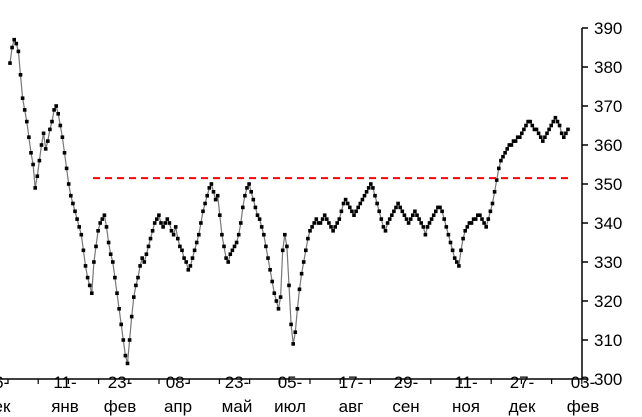  What do you see at coordinates (466, 406) in the screenshot?
I see `x-tick-month: ноя` at bounding box center [466, 406].